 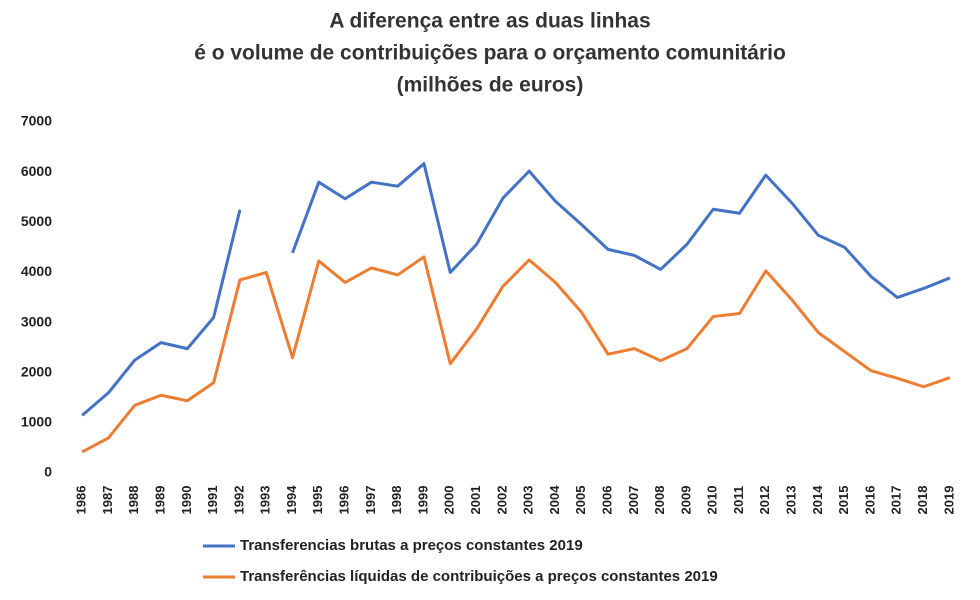 I want to click on x-tick-label: 2003, so click(x=528, y=500).